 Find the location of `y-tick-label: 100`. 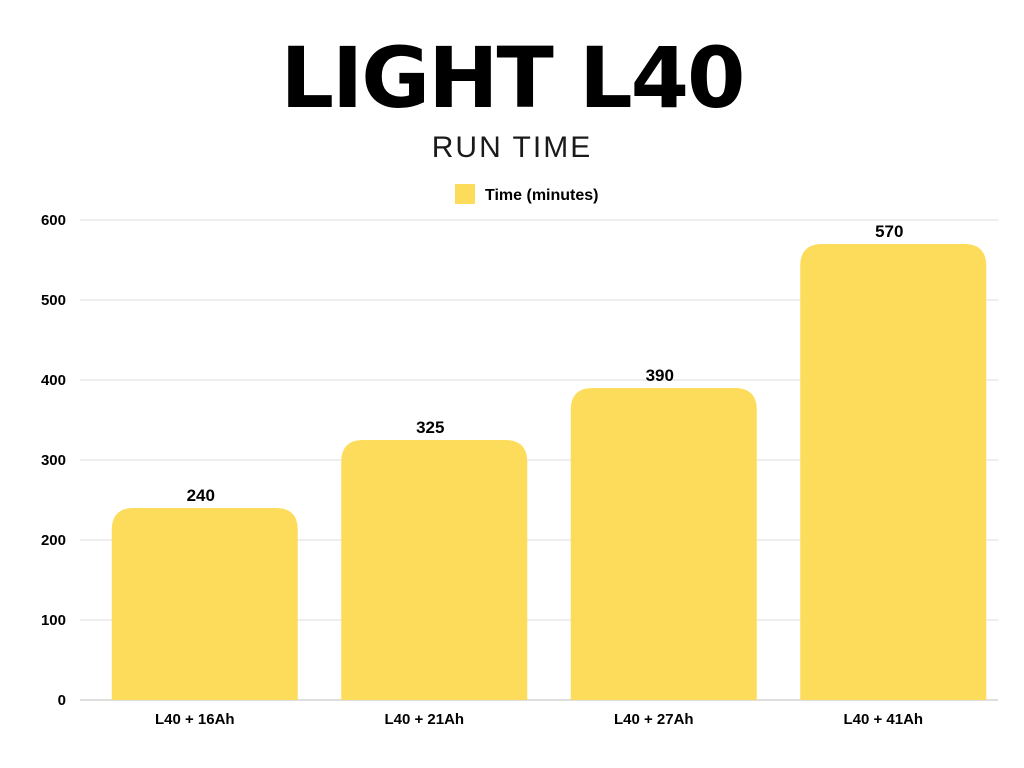

y-tick-label: 100 is located at coordinates (53, 620).